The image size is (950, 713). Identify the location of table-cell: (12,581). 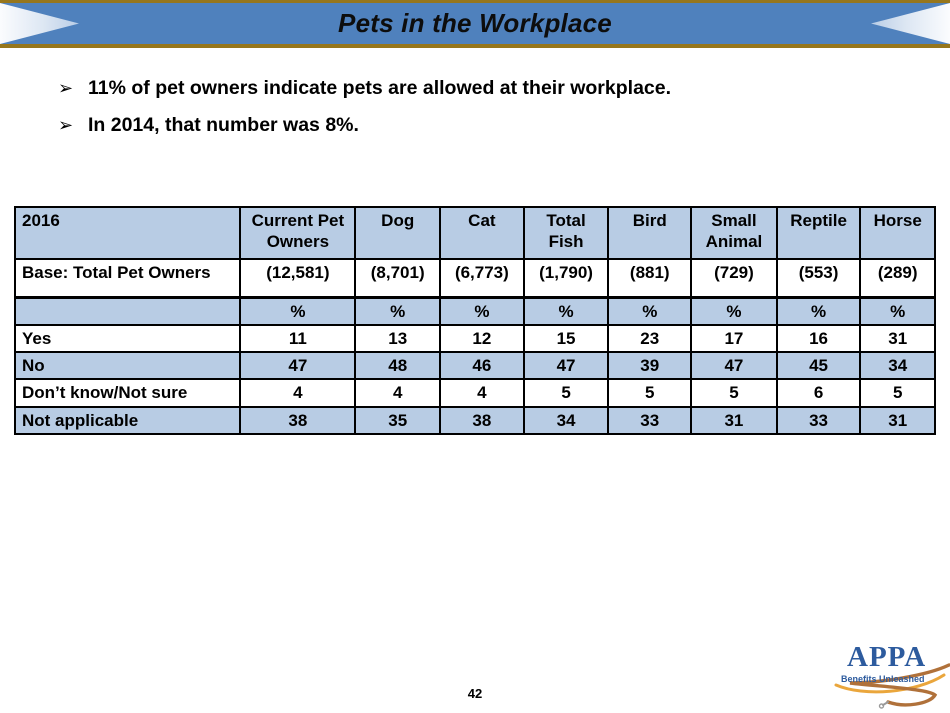
(298, 278).